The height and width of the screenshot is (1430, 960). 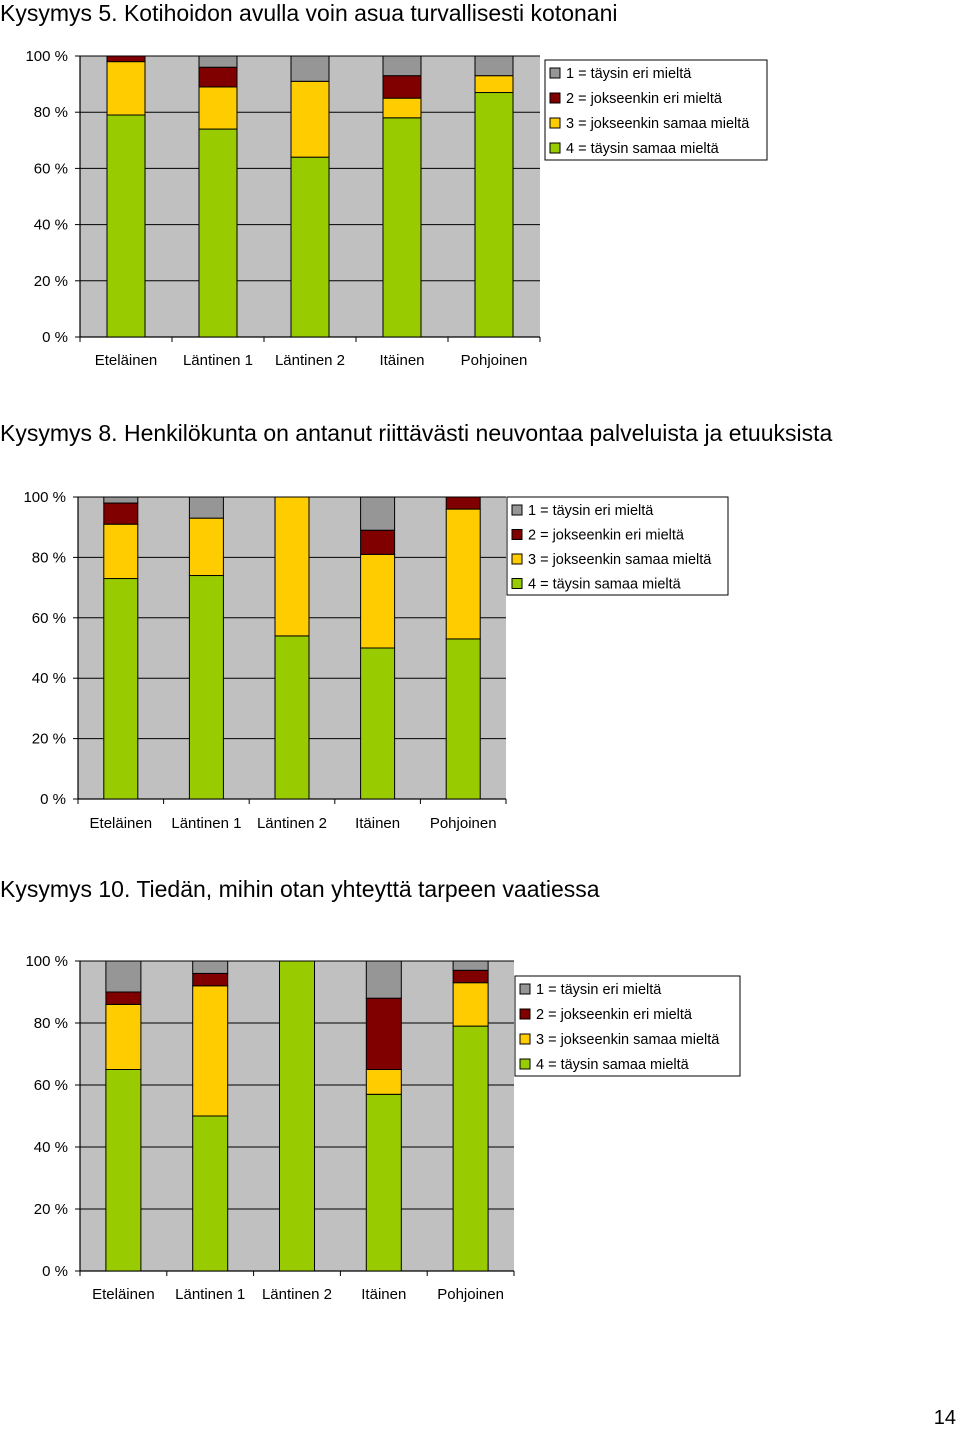 What do you see at coordinates (944, 1418) in the screenshot?
I see `page-number: 14` at bounding box center [944, 1418].